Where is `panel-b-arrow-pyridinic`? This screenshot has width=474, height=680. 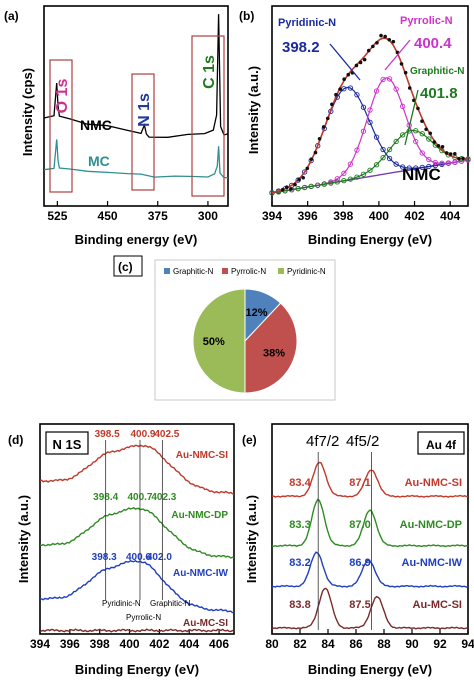
panel-b-arrow-pyridinic is located at coordinates (345, 62).